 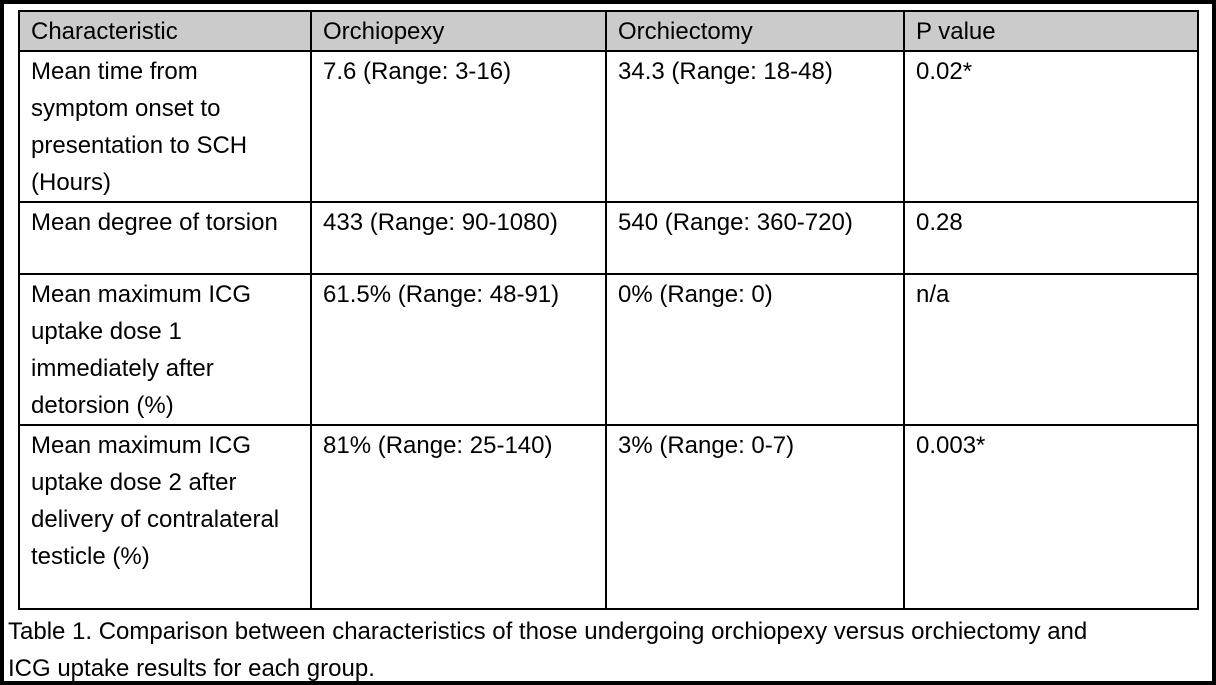 What do you see at coordinates (755, 517) in the screenshot?
I see `cell-orchiectomy-value: 3% (Range: 0-7)` at bounding box center [755, 517].